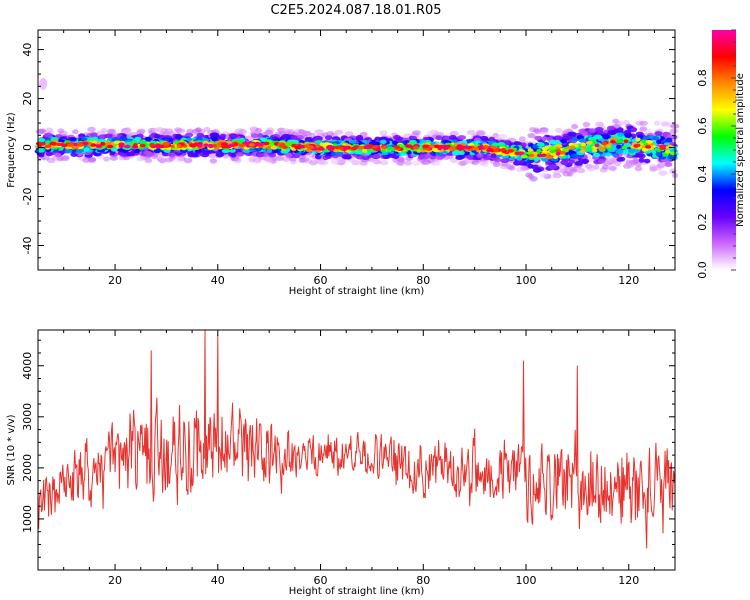 This screenshot has height=600, width=750. What do you see at coordinates (702, 174) in the screenshot?
I see `colorbar-tick-label: 0.4` at bounding box center [702, 174].